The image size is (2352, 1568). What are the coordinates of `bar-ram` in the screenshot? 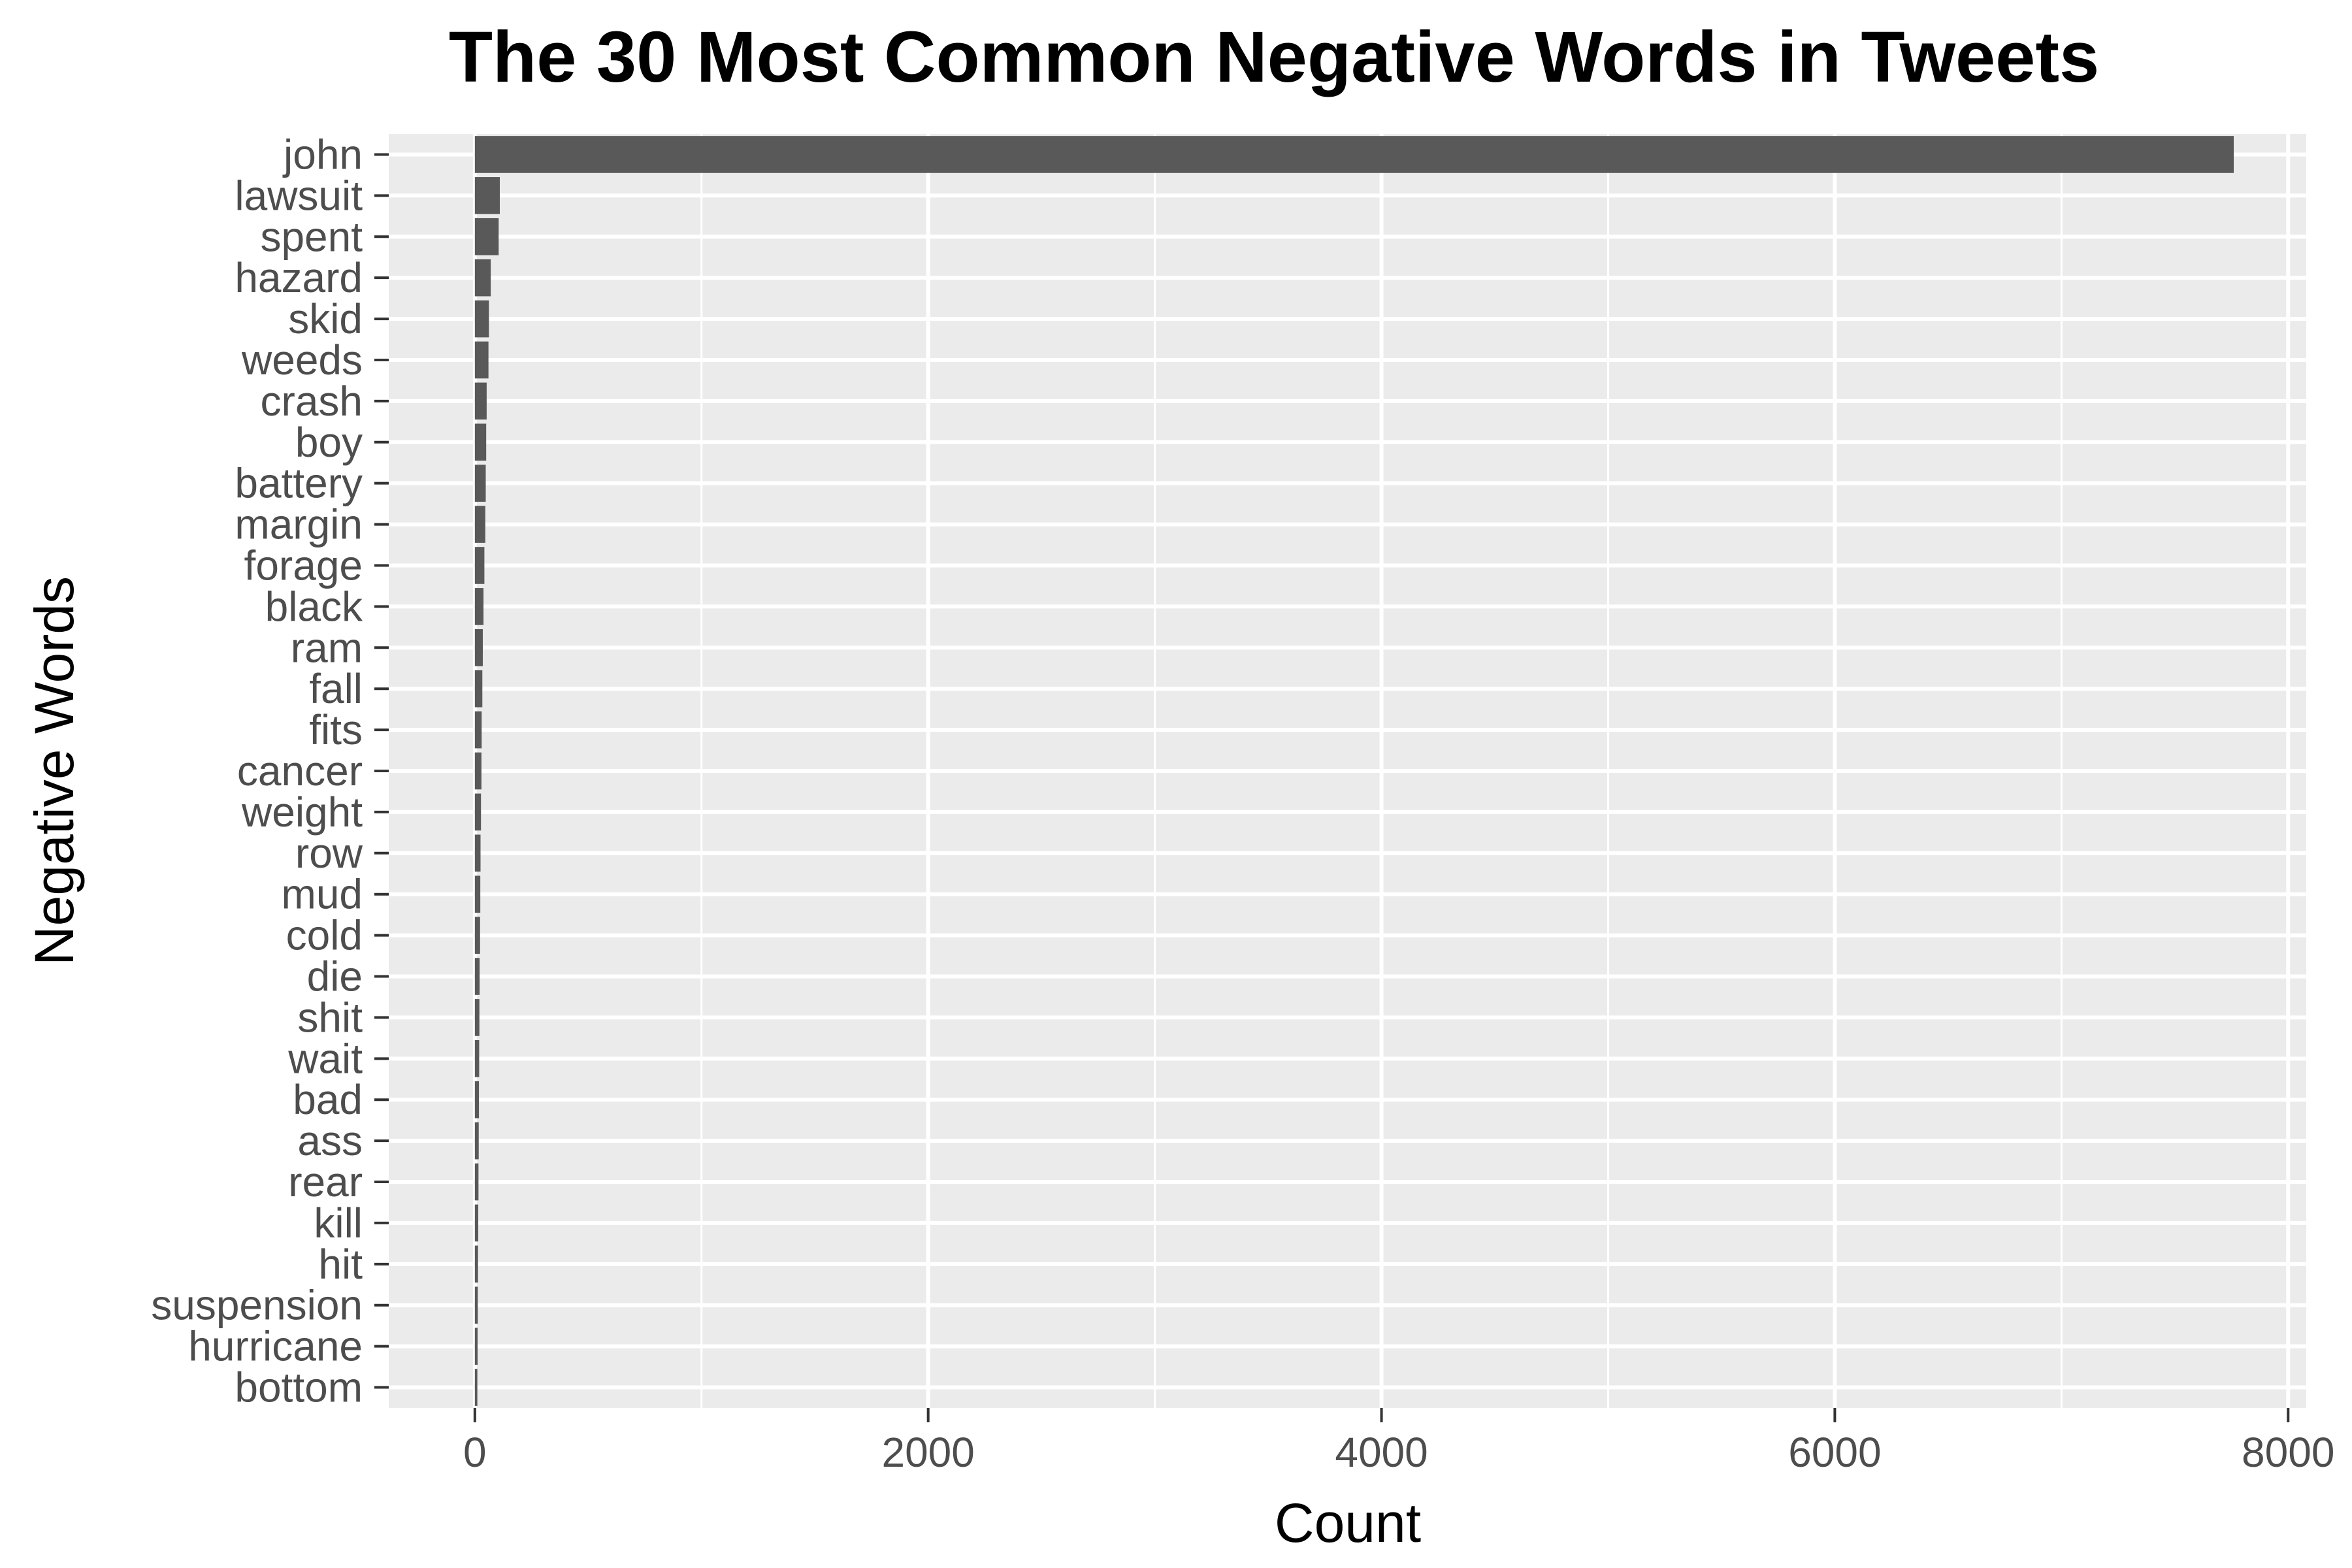 It's located at (478, 647).